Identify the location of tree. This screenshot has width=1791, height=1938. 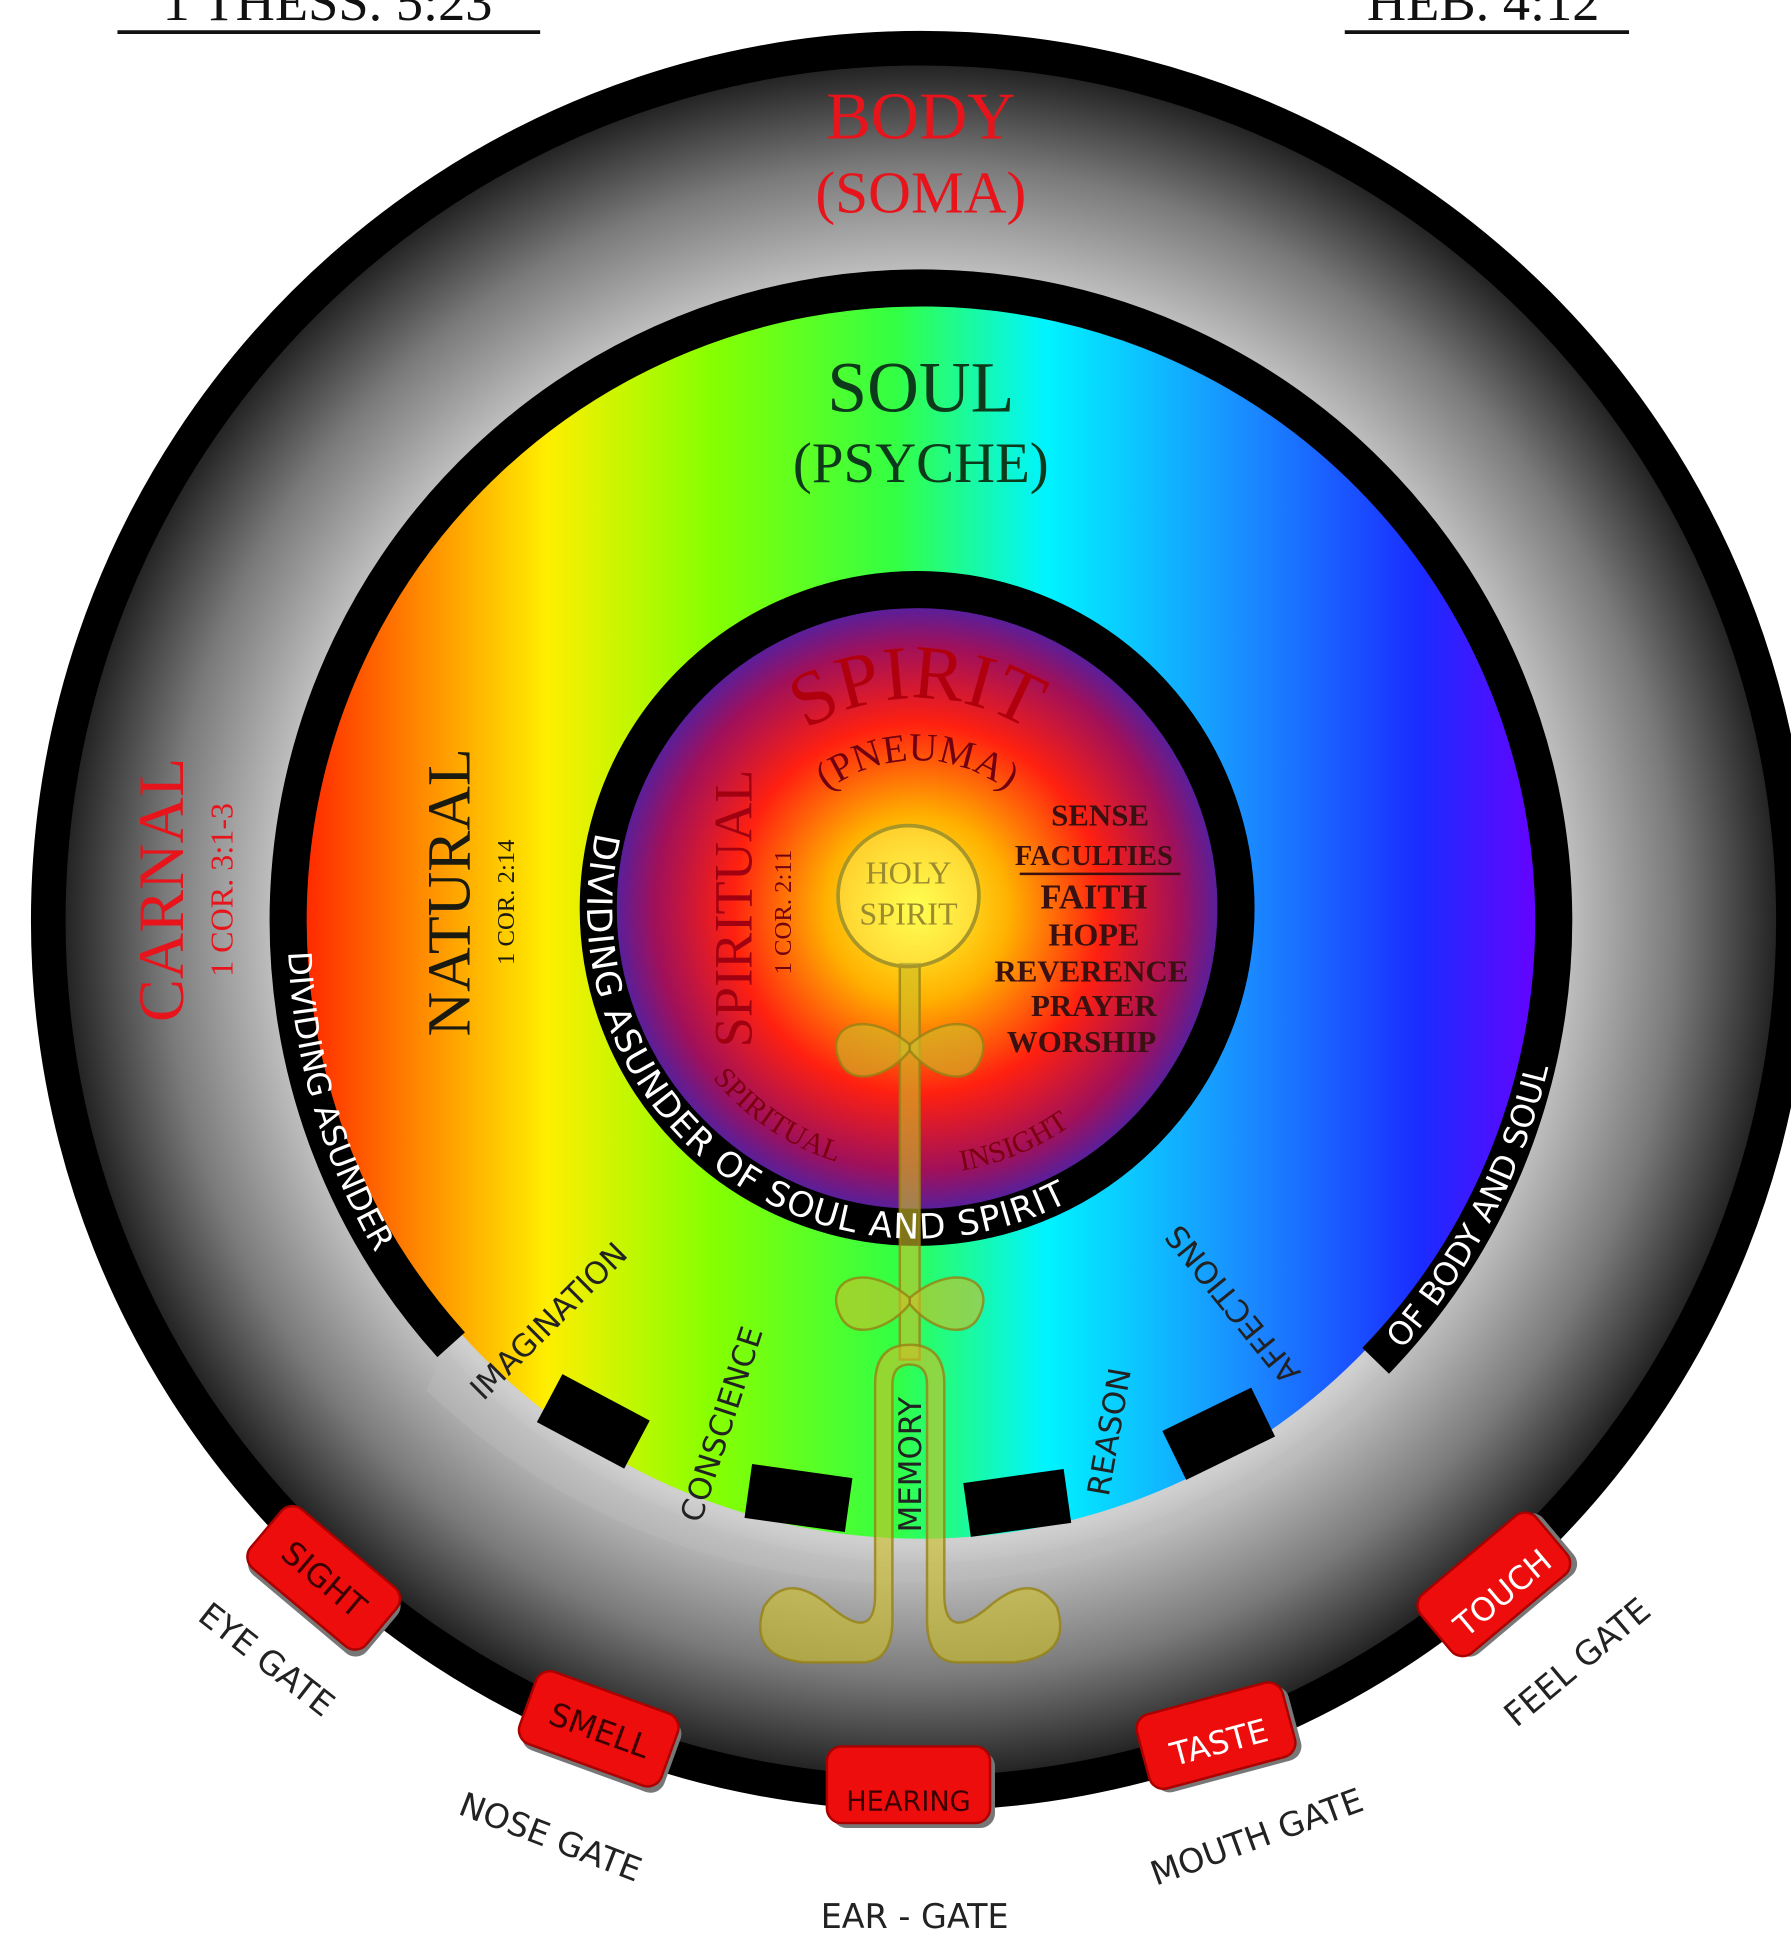
(910, 1313).